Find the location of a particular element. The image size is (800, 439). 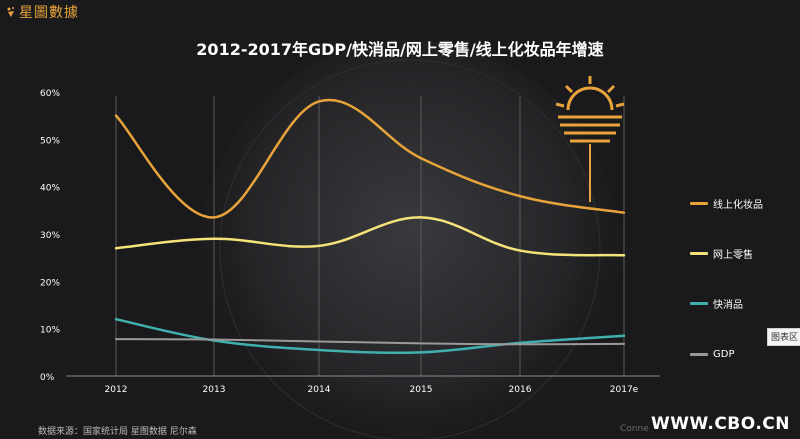

sun-icon is located at coordinates (590, 139).